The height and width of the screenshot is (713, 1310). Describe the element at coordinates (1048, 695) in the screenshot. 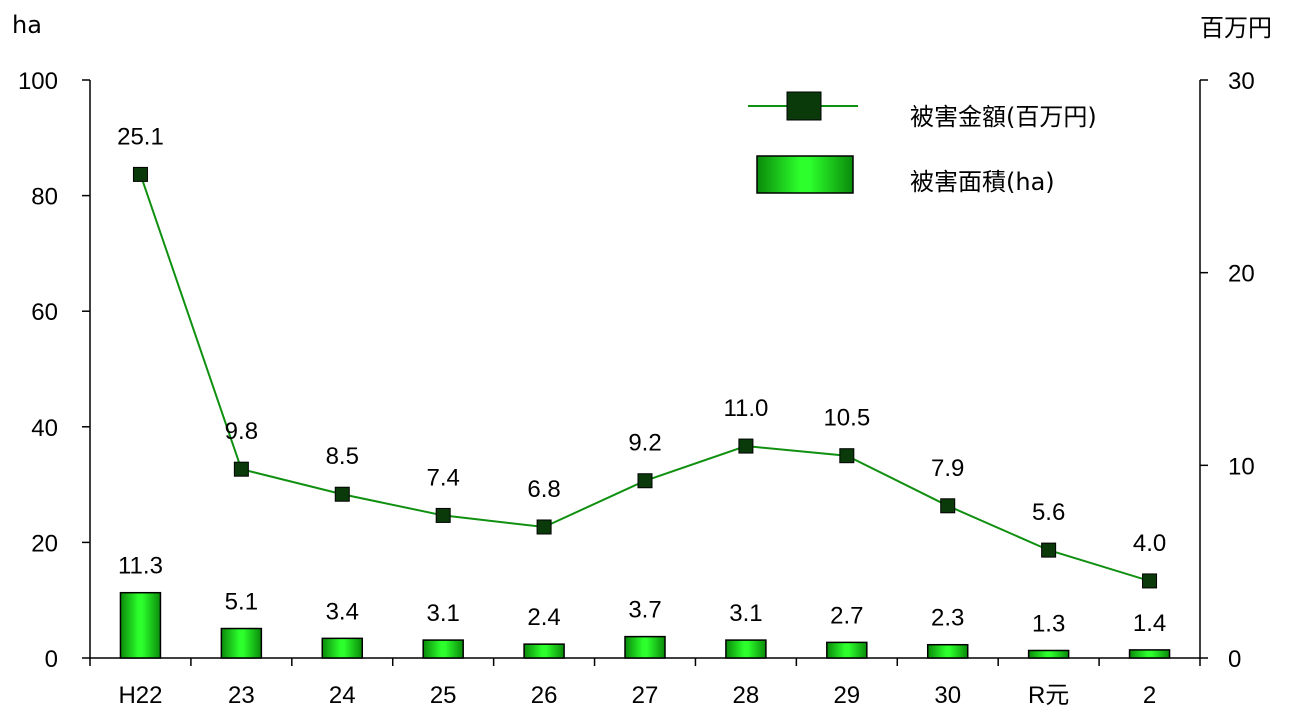

I see `x-category-label: R元` at that location.